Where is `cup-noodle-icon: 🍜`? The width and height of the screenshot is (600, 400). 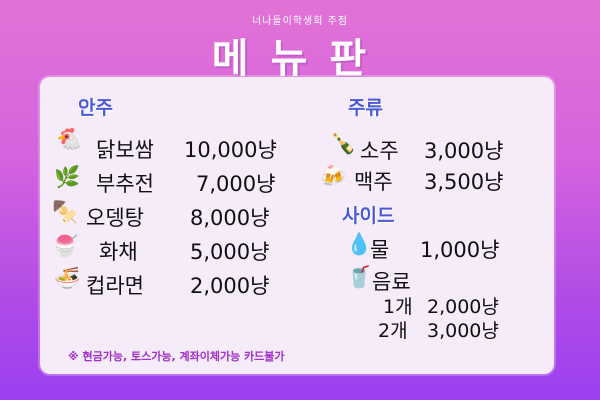 cup-noodle-icon: 🍜 is located at coordinates (67, 278).